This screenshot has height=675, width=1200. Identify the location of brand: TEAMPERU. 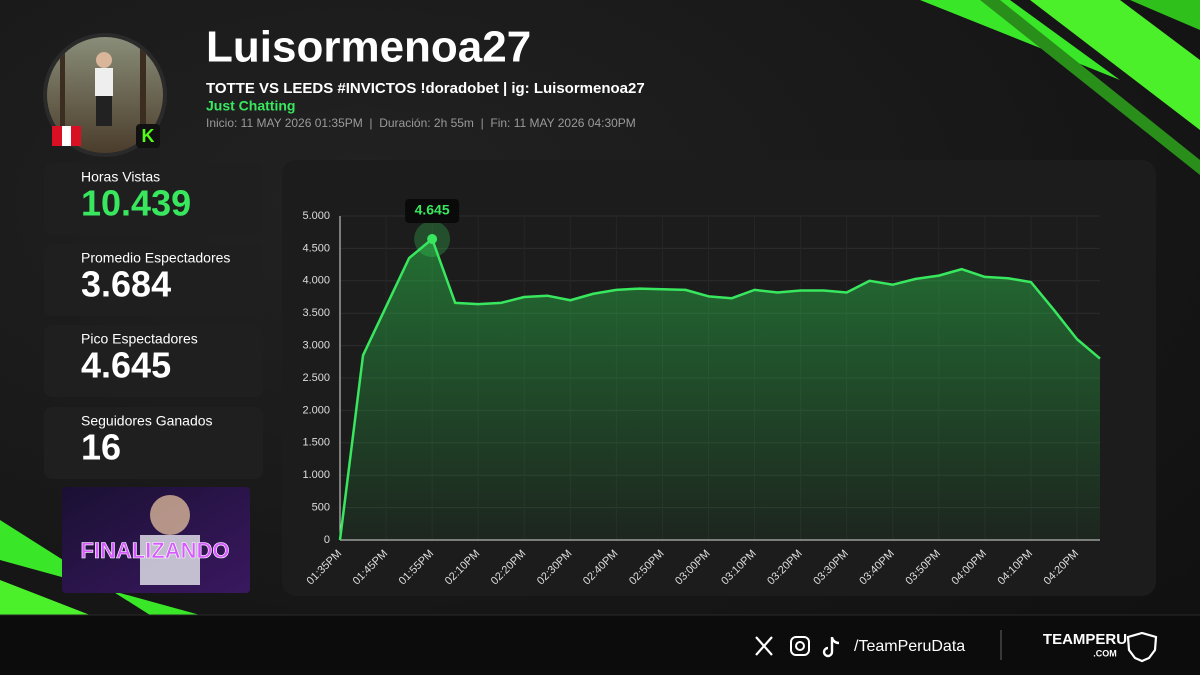
(1085, 639).